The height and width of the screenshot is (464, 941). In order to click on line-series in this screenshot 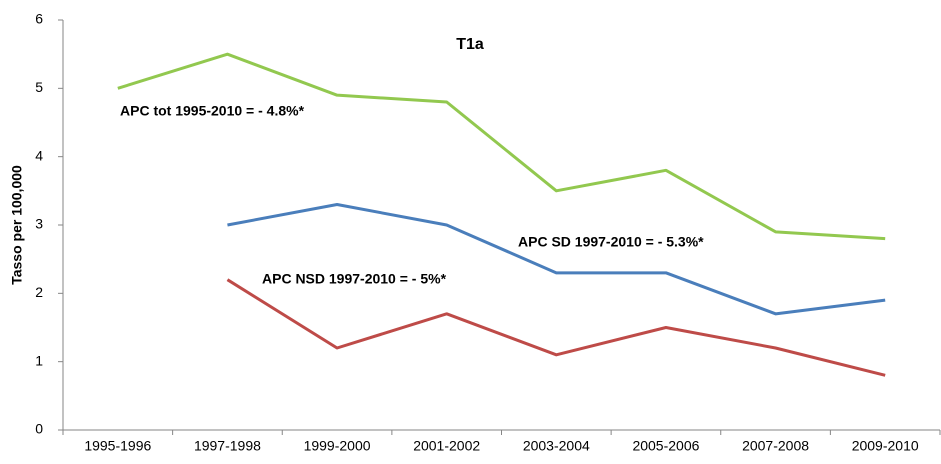, I will do `click(556, 327)`.